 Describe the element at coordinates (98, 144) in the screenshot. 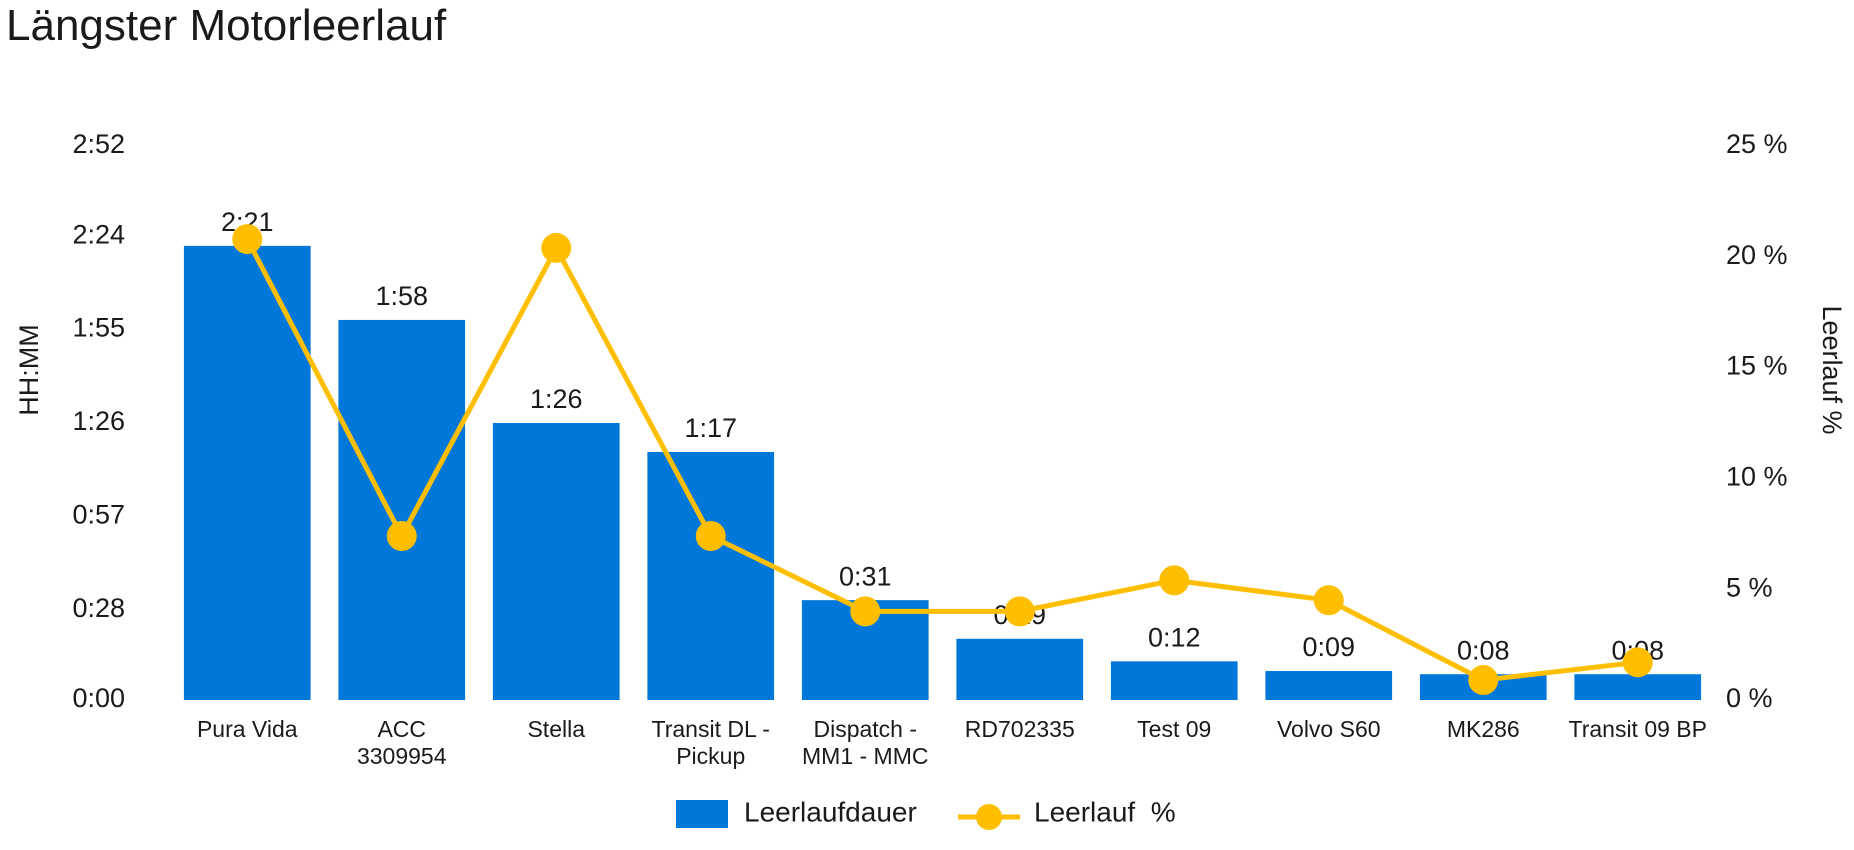

I see `y-left-tick-label: 2:52` at that location.